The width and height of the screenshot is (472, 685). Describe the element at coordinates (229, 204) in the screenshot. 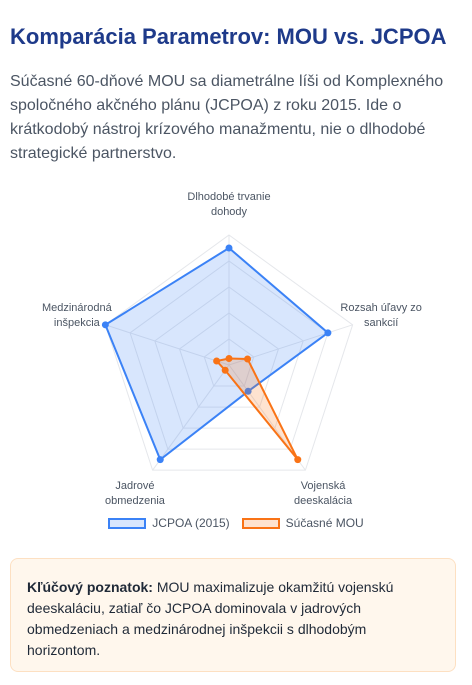

I see `axis-label: Dlhodobé trvanie dohody` at that location.